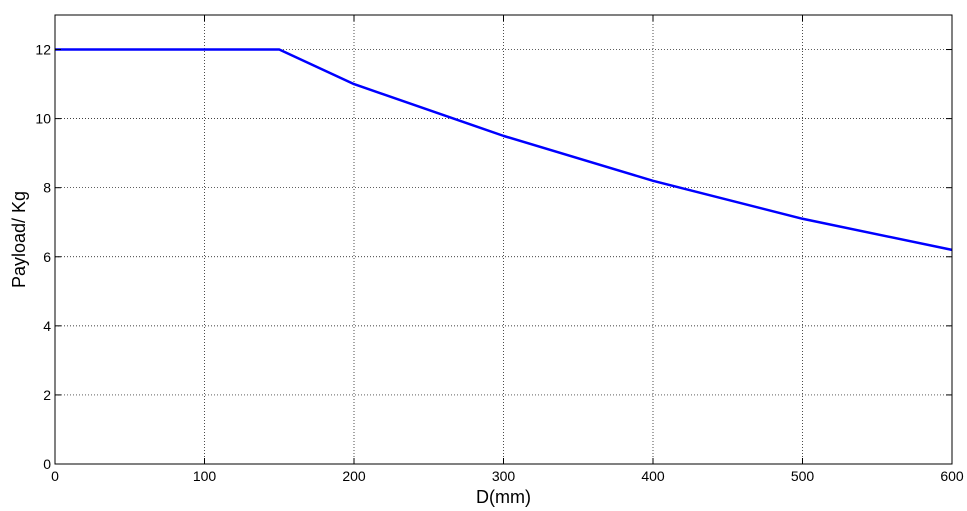  I want to click on y-tick-label: 10, so click(43, 119).